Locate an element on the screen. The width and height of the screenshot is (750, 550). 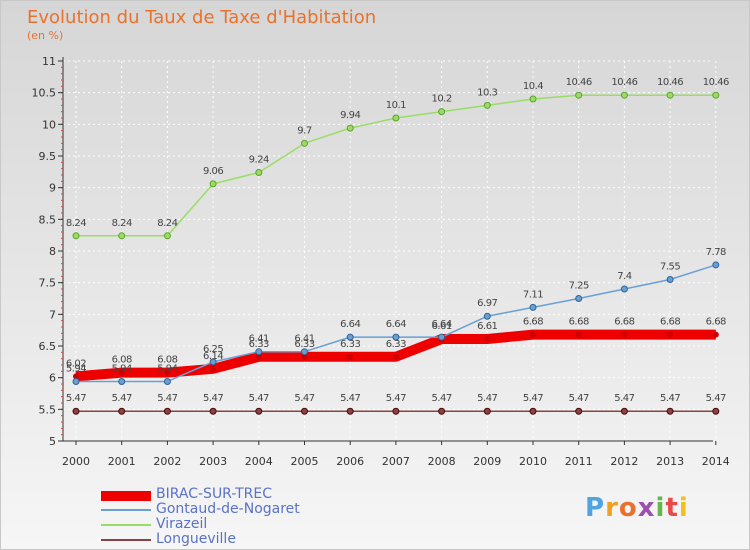
y-tick-label: 11 is located at coordinates (49, 61).